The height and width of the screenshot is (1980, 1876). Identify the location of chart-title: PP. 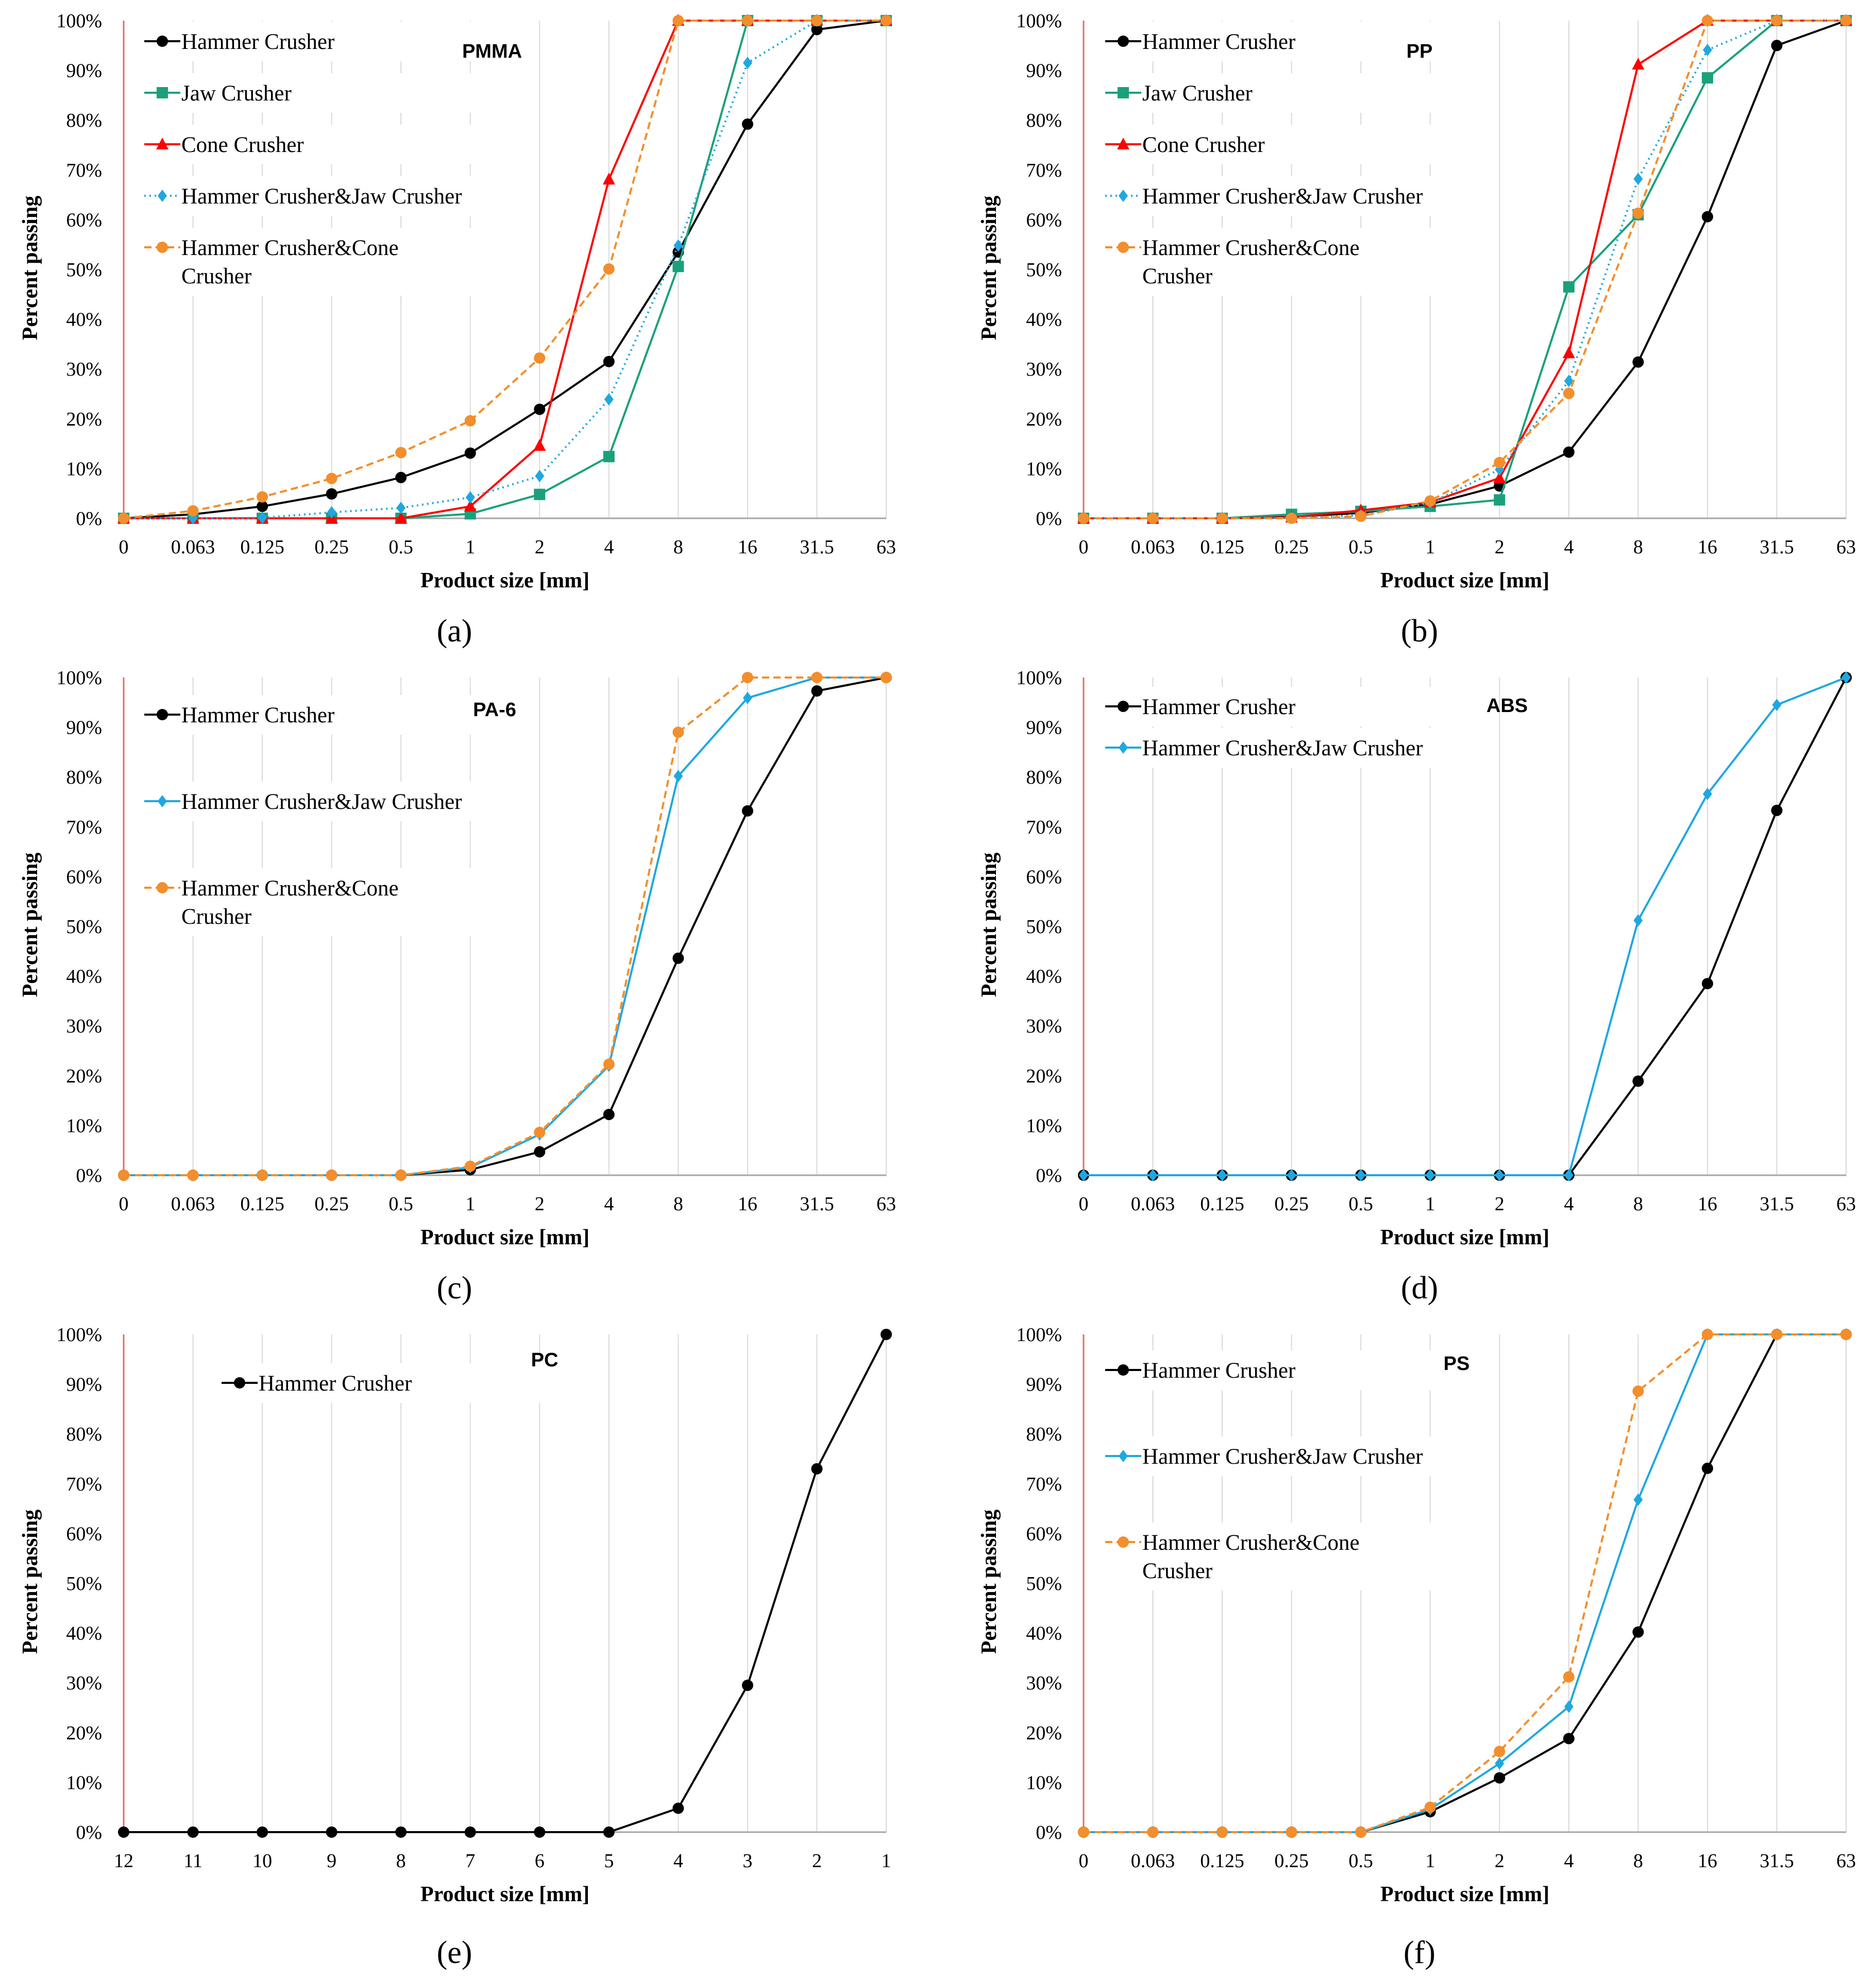
(1420, 51).